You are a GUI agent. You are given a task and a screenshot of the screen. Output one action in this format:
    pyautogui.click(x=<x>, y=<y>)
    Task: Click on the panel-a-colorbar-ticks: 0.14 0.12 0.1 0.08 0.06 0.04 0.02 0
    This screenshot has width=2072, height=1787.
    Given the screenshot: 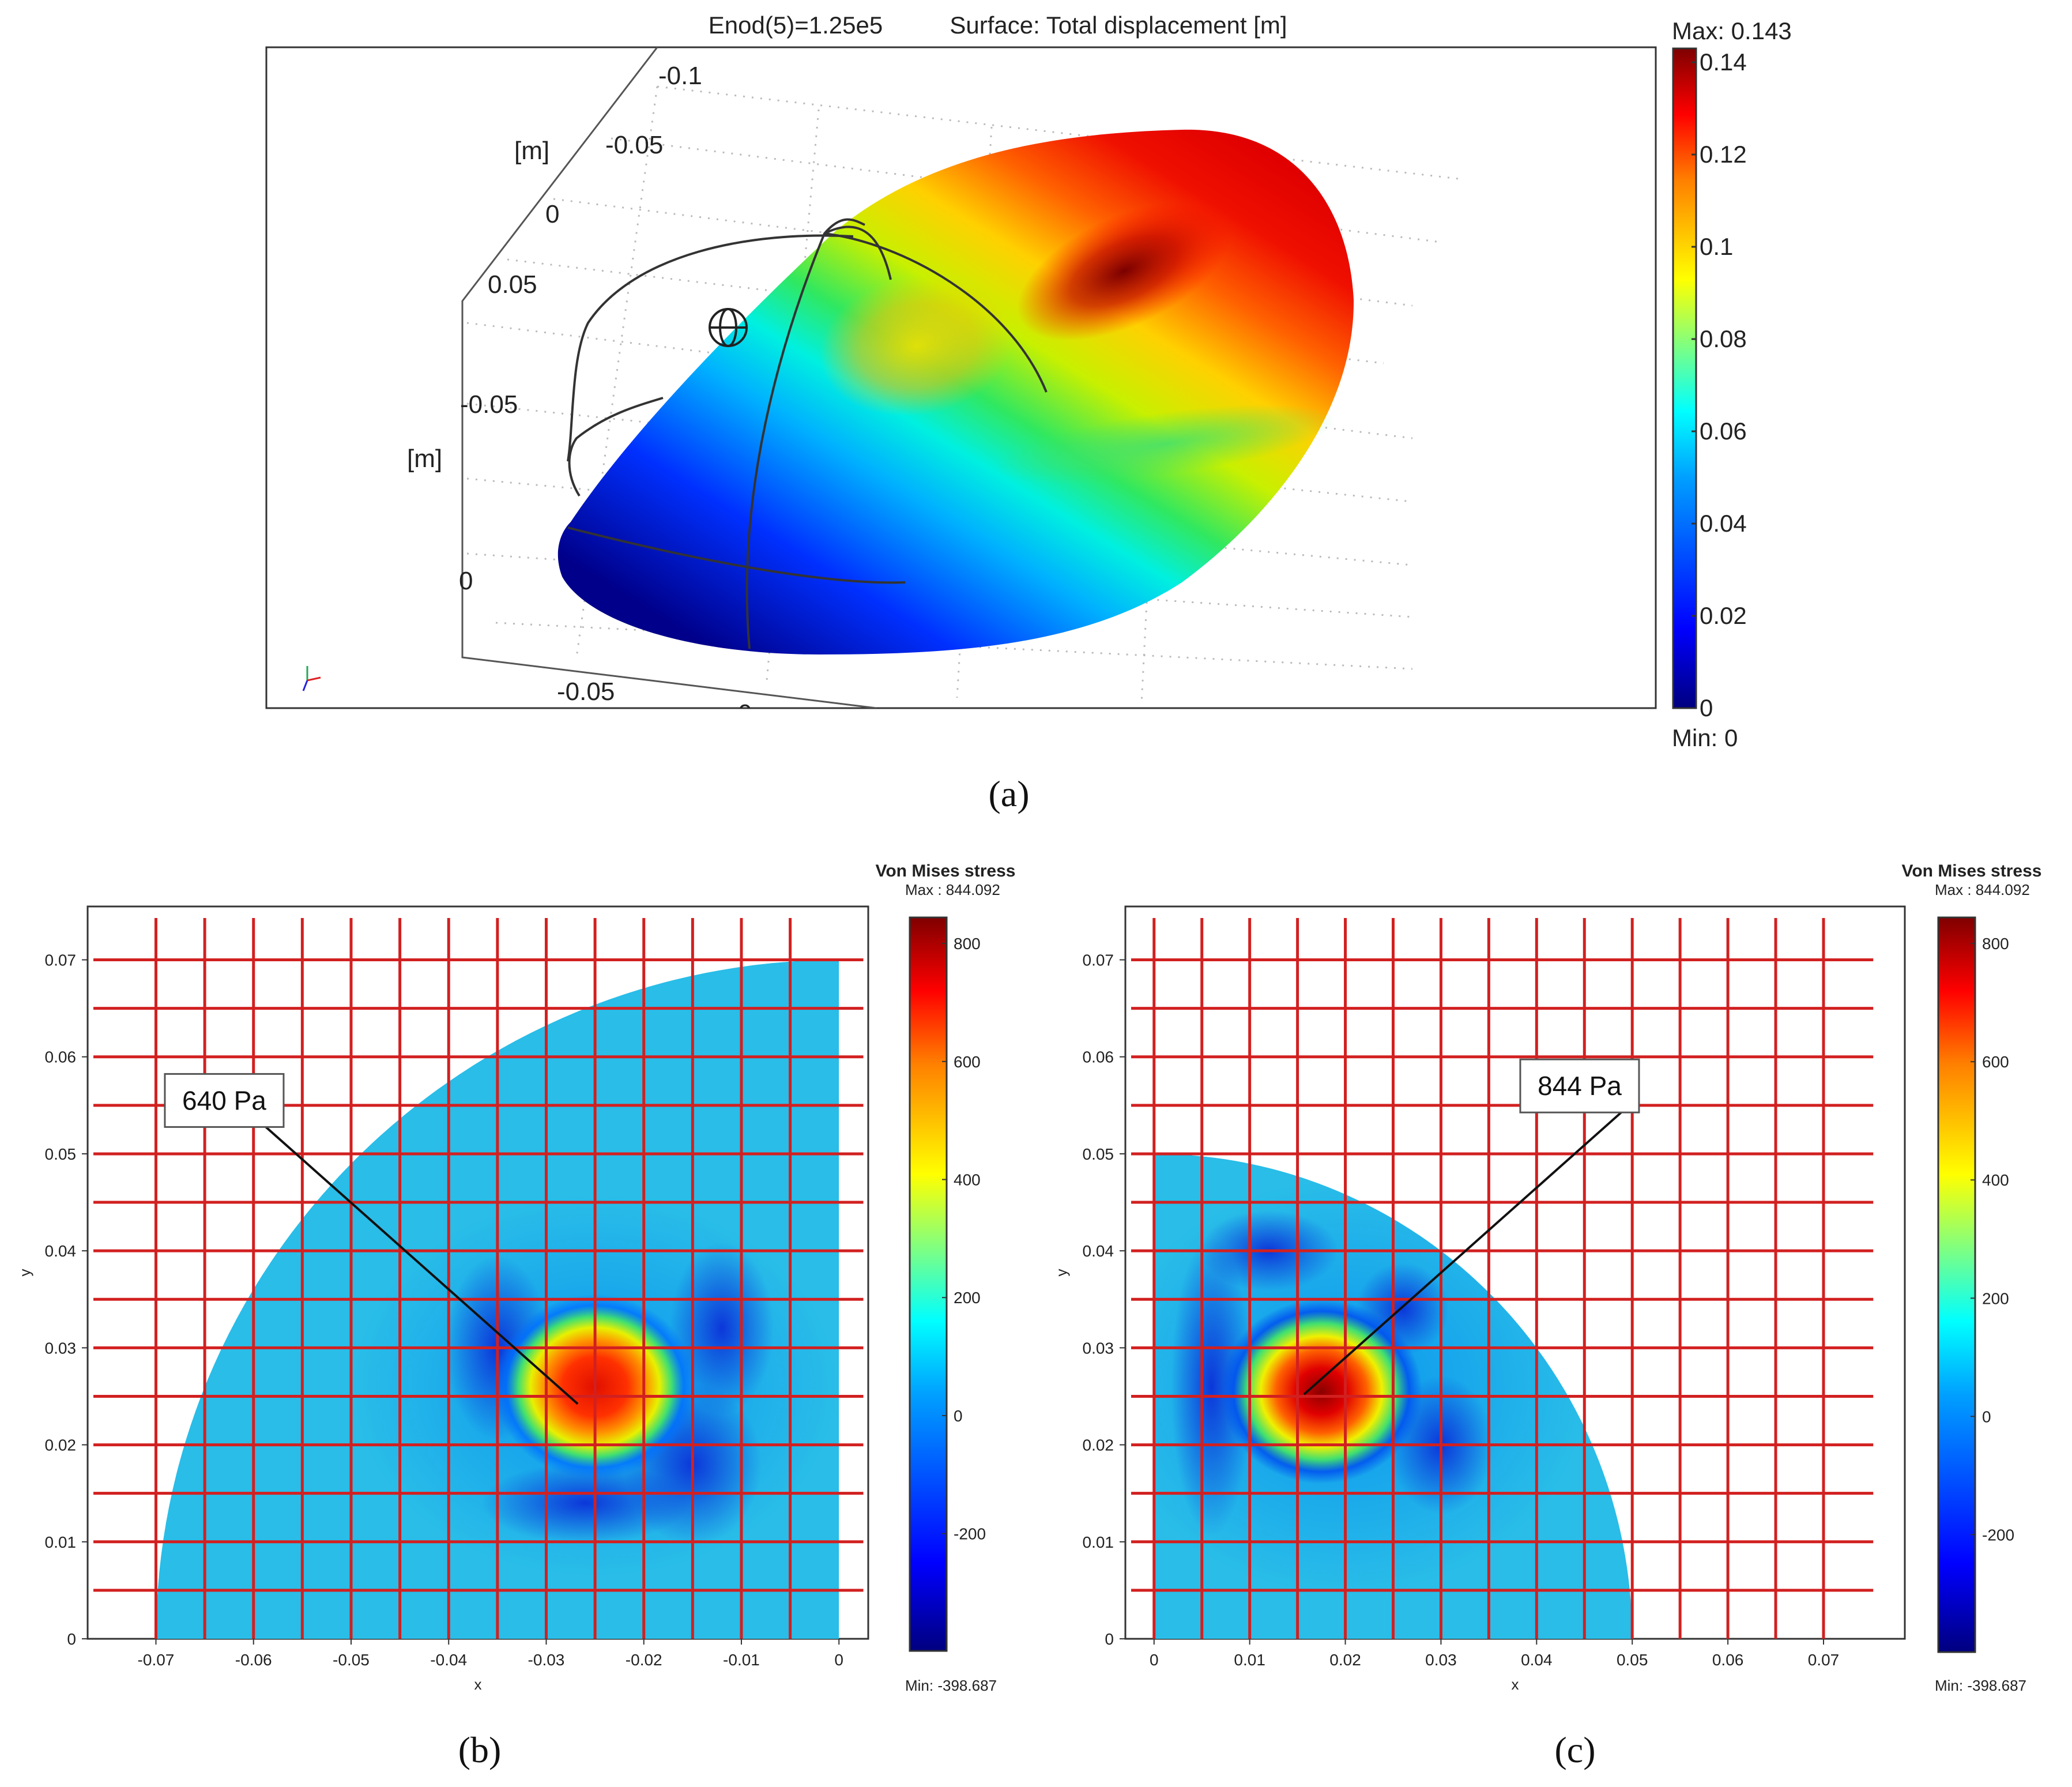 What is the action you would take?
    pyautogui.click(x=1719, y=384)
    